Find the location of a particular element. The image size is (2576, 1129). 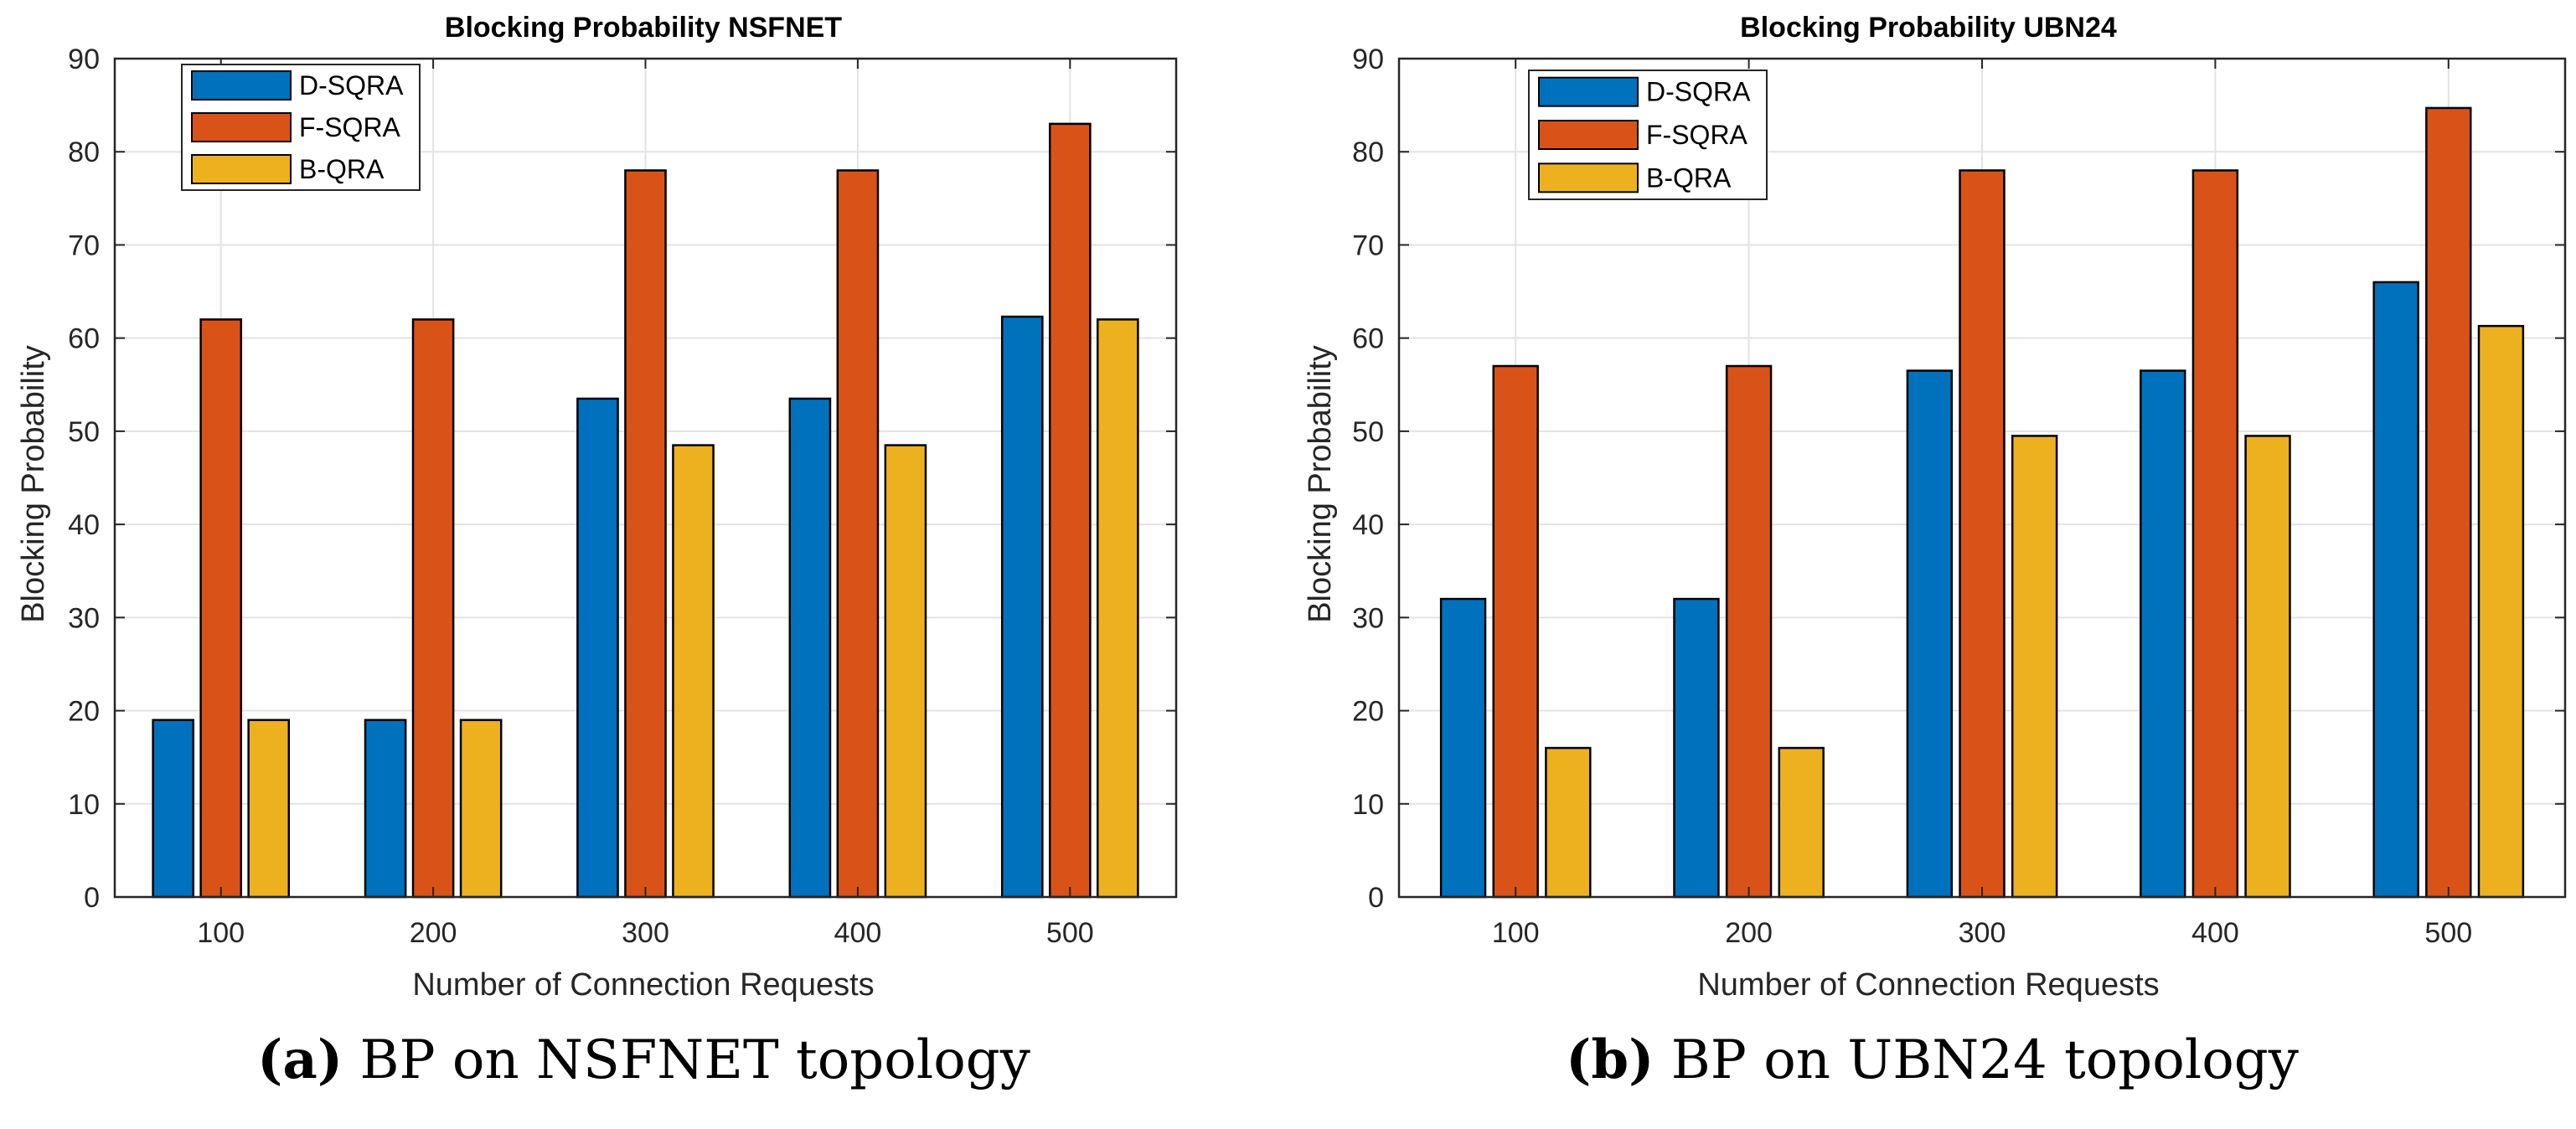

caption-text: BP on NSFNET topology is located at coordinates (694, 1060).